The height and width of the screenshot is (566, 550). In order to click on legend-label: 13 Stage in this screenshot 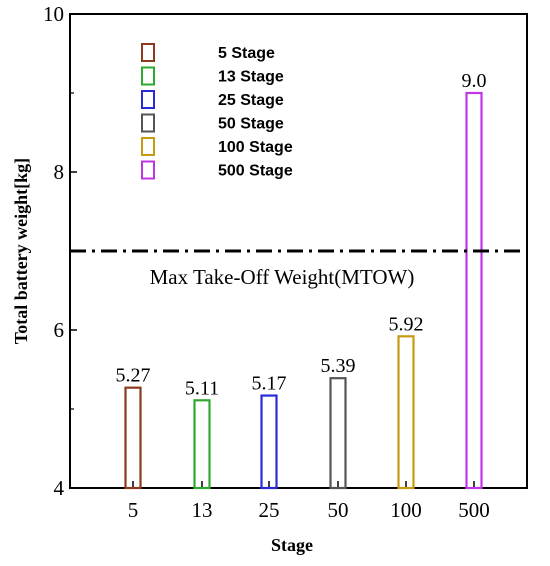, I will do `click(251, 77)`.